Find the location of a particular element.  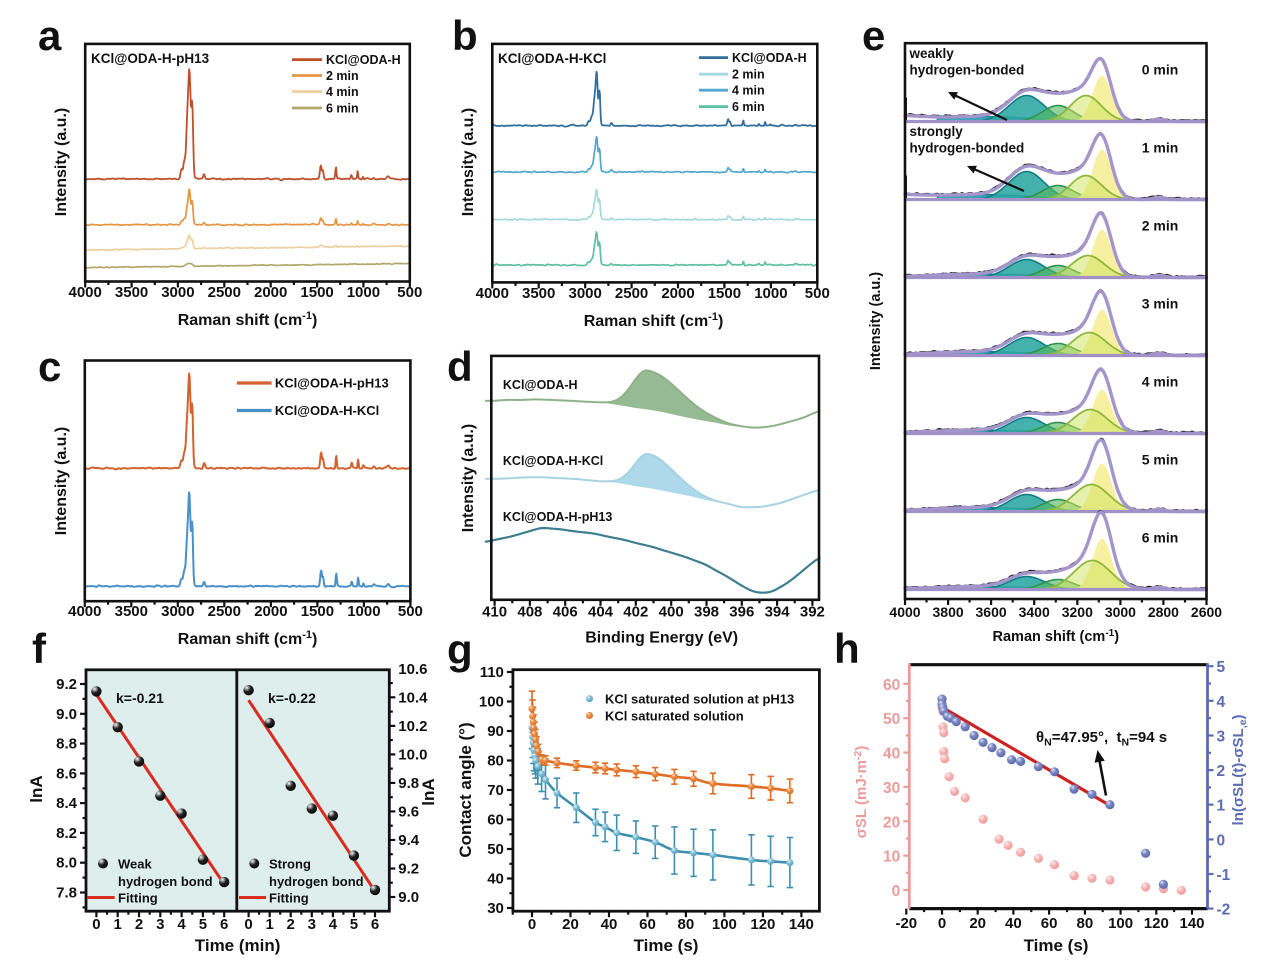

svg-text: 400 is located at coordinates (671, 612).